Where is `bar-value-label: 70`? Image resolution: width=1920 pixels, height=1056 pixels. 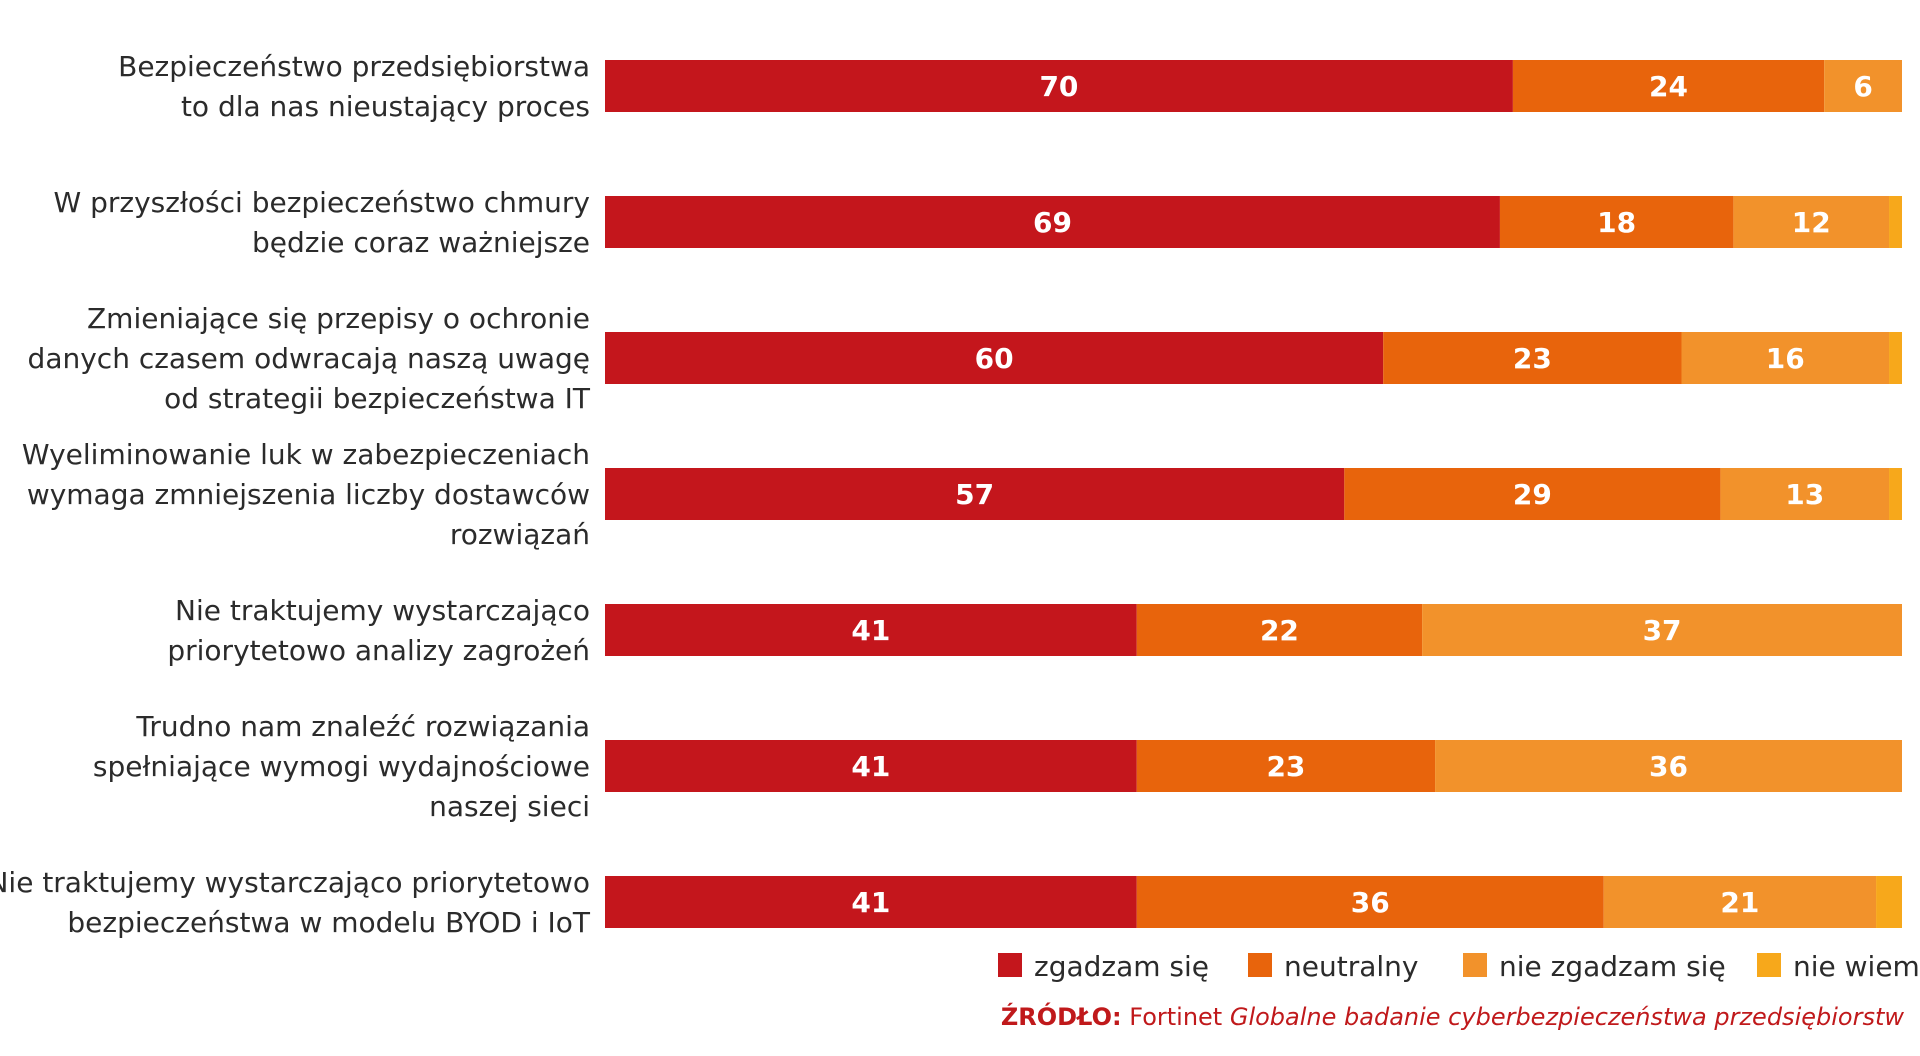 bar-value-label: 70 is located at coordinates (1058, 86).